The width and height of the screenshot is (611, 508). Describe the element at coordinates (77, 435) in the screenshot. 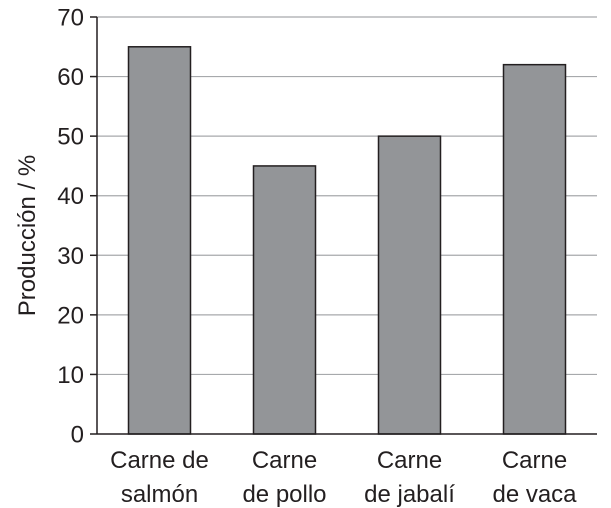

I see `y-tick-label: 0` at that location.